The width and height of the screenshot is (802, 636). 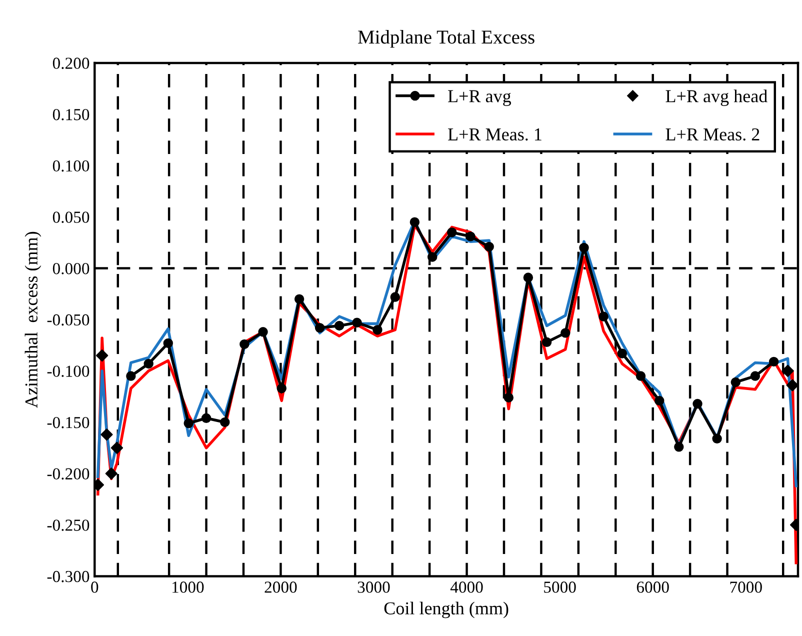 What do you see at coordinates (94, 587) in the screenshot?
I see `x-tick-label: 0` at bounding box center [94, 587].